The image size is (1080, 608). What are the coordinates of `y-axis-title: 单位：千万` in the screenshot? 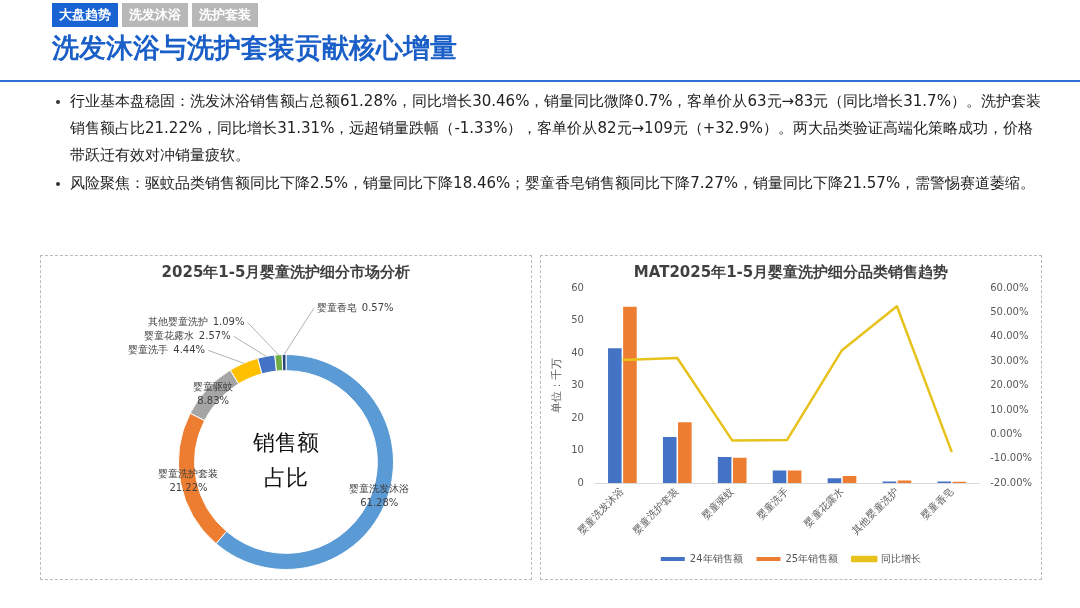 It's located at (557, 386).